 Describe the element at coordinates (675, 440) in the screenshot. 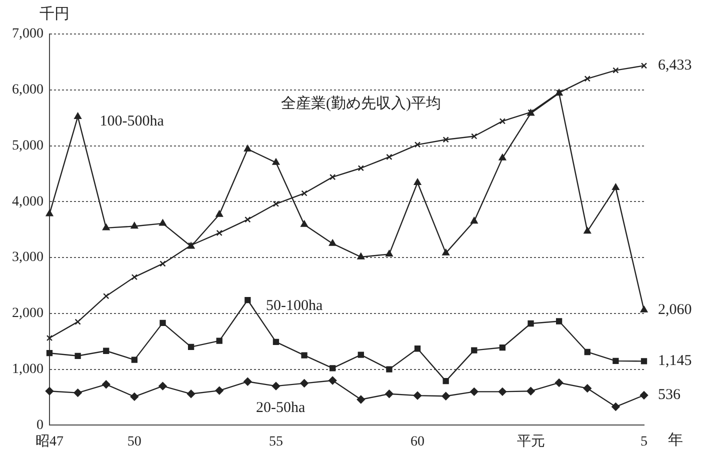

I see `x-axis-title: 年` at that location.